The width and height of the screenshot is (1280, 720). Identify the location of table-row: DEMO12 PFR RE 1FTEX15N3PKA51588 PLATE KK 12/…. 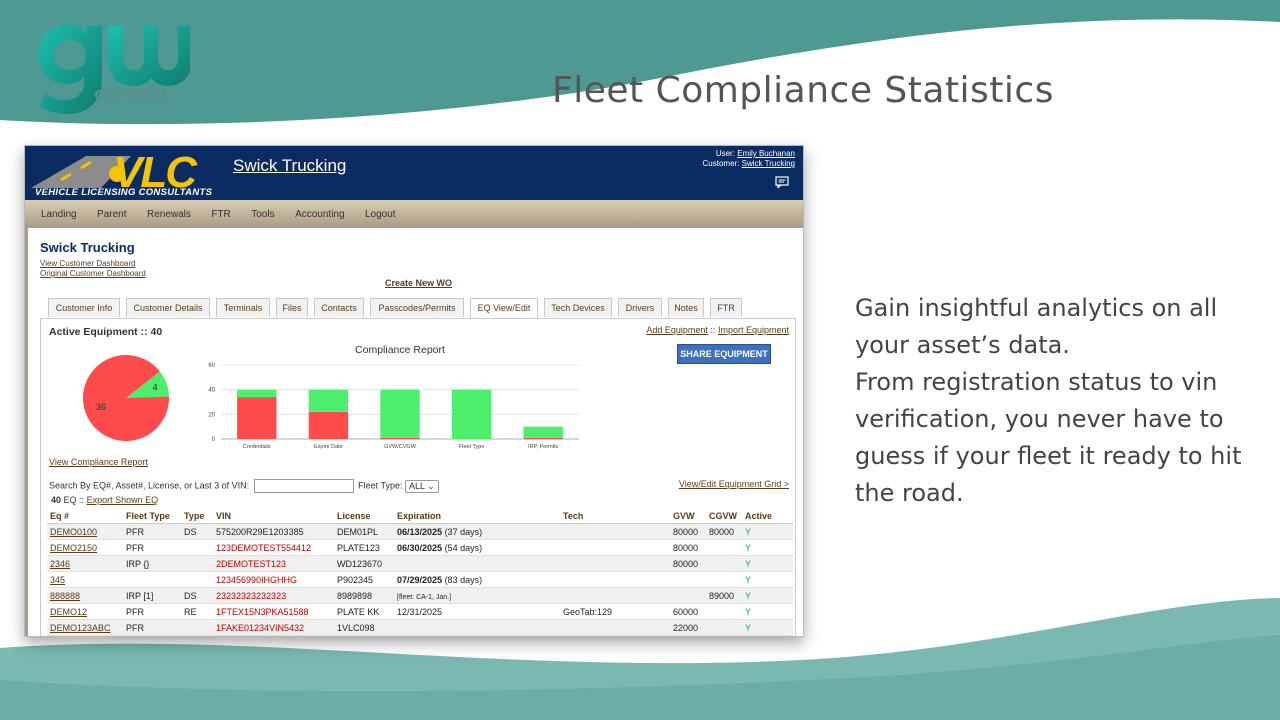
(420, 611).